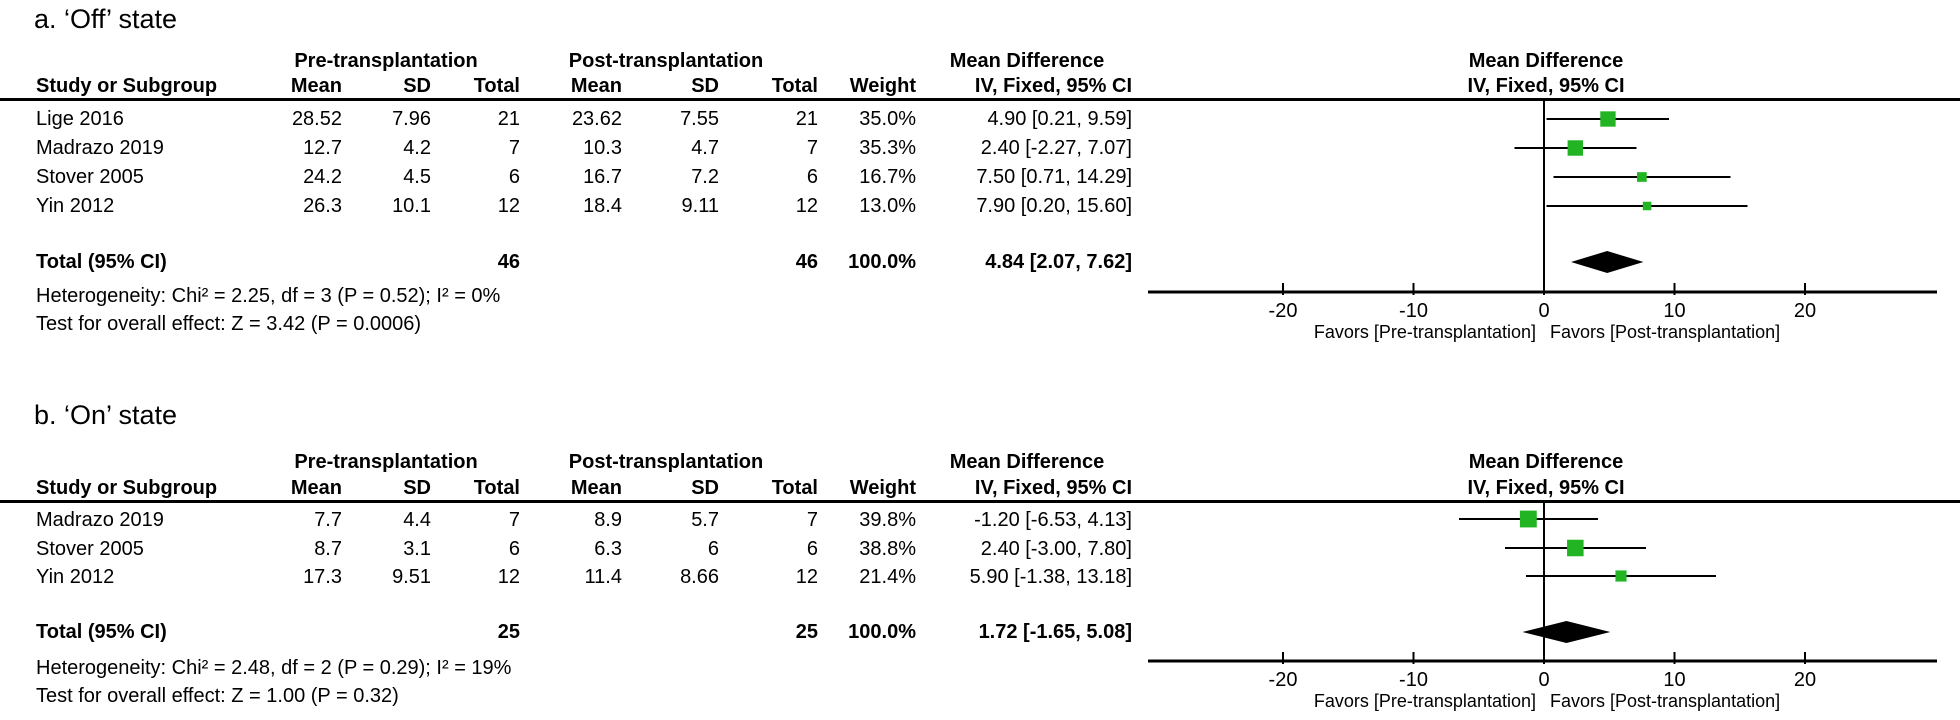 This screenshot has width=1960, height=720. Describe the element at coordinates (887, 520) in the screenshot. I see `cell-weight: 39.8%` at that location.